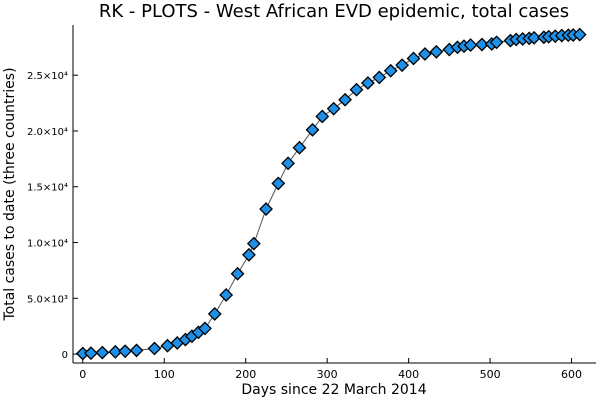  I want to click on y-tick-label: 0, so click(65, 355).